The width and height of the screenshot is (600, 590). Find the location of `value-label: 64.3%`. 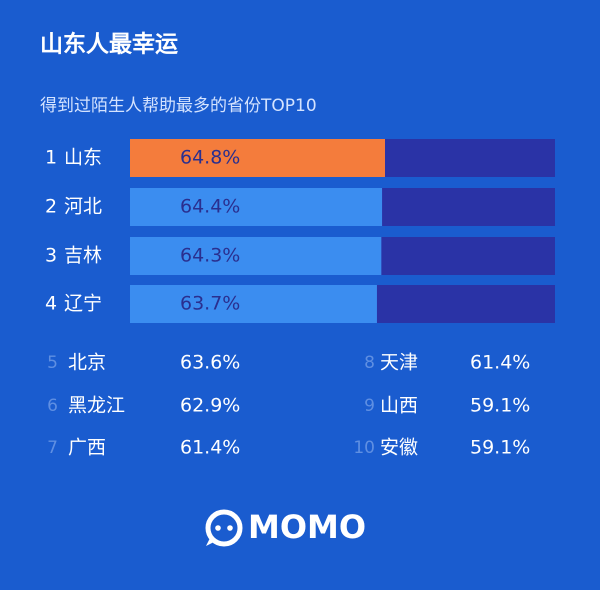

value-label: 64.3% is located at coordinates (210, 256).